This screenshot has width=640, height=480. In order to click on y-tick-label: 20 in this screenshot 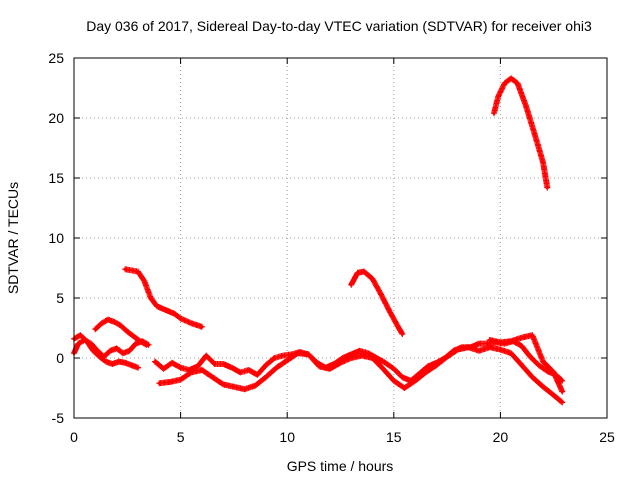, I will do `click(56, 118)`.